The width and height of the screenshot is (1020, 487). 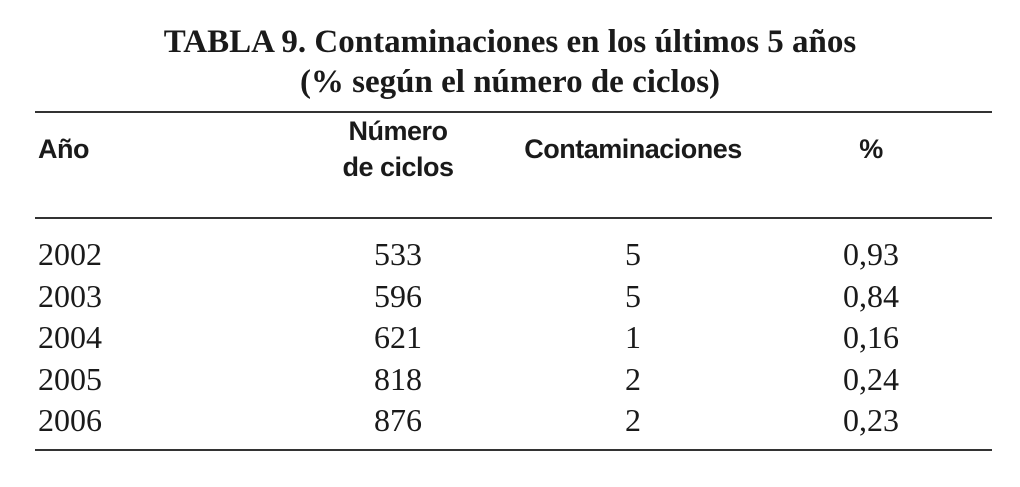 I want to click on cell: 621, so click(x=398, y=337).